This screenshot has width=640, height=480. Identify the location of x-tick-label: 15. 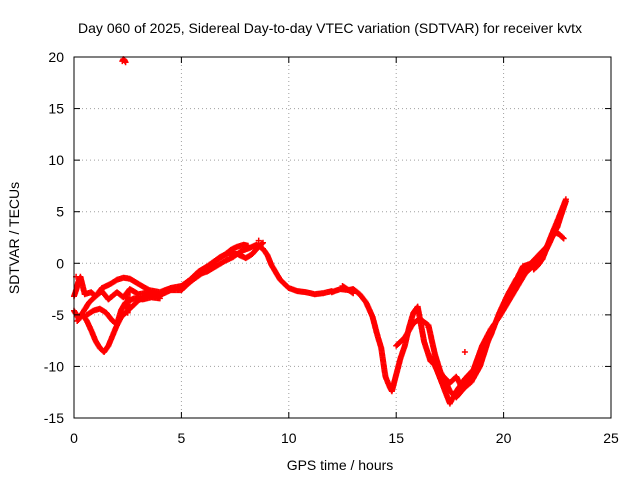
(396, 438).